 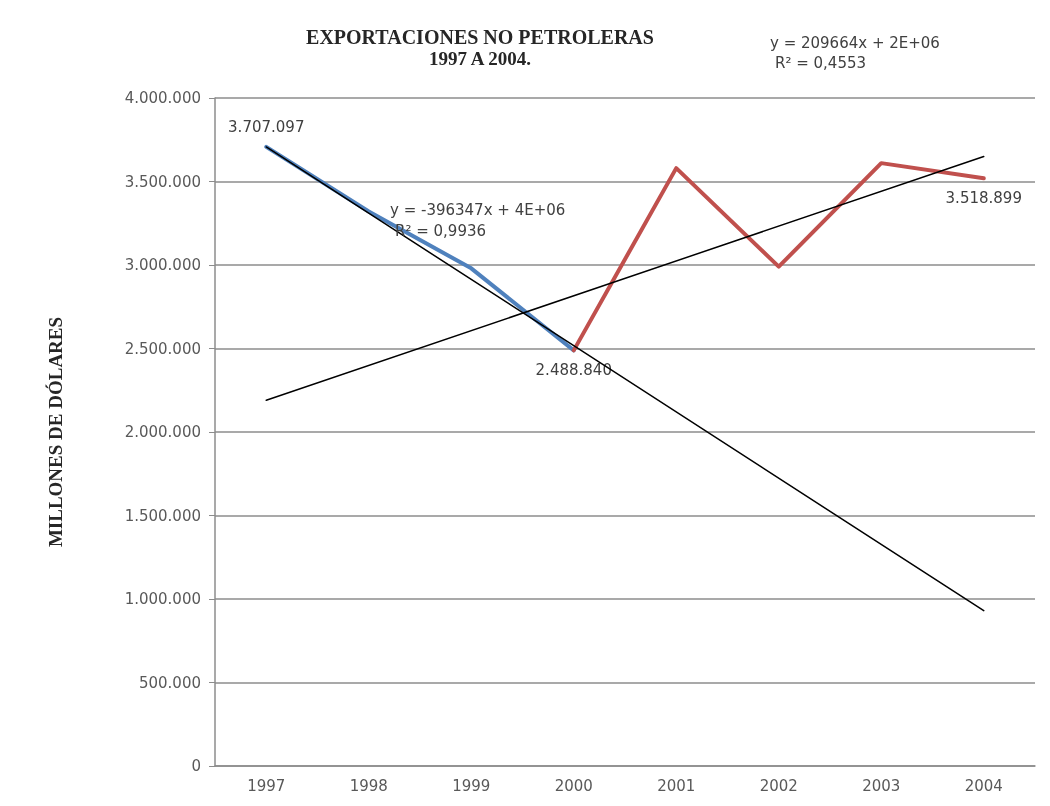 What do you see at coordinates (983, 785) in the screenshot?
I see `x-tick-label: 2004` at bounding box center [983, 785].